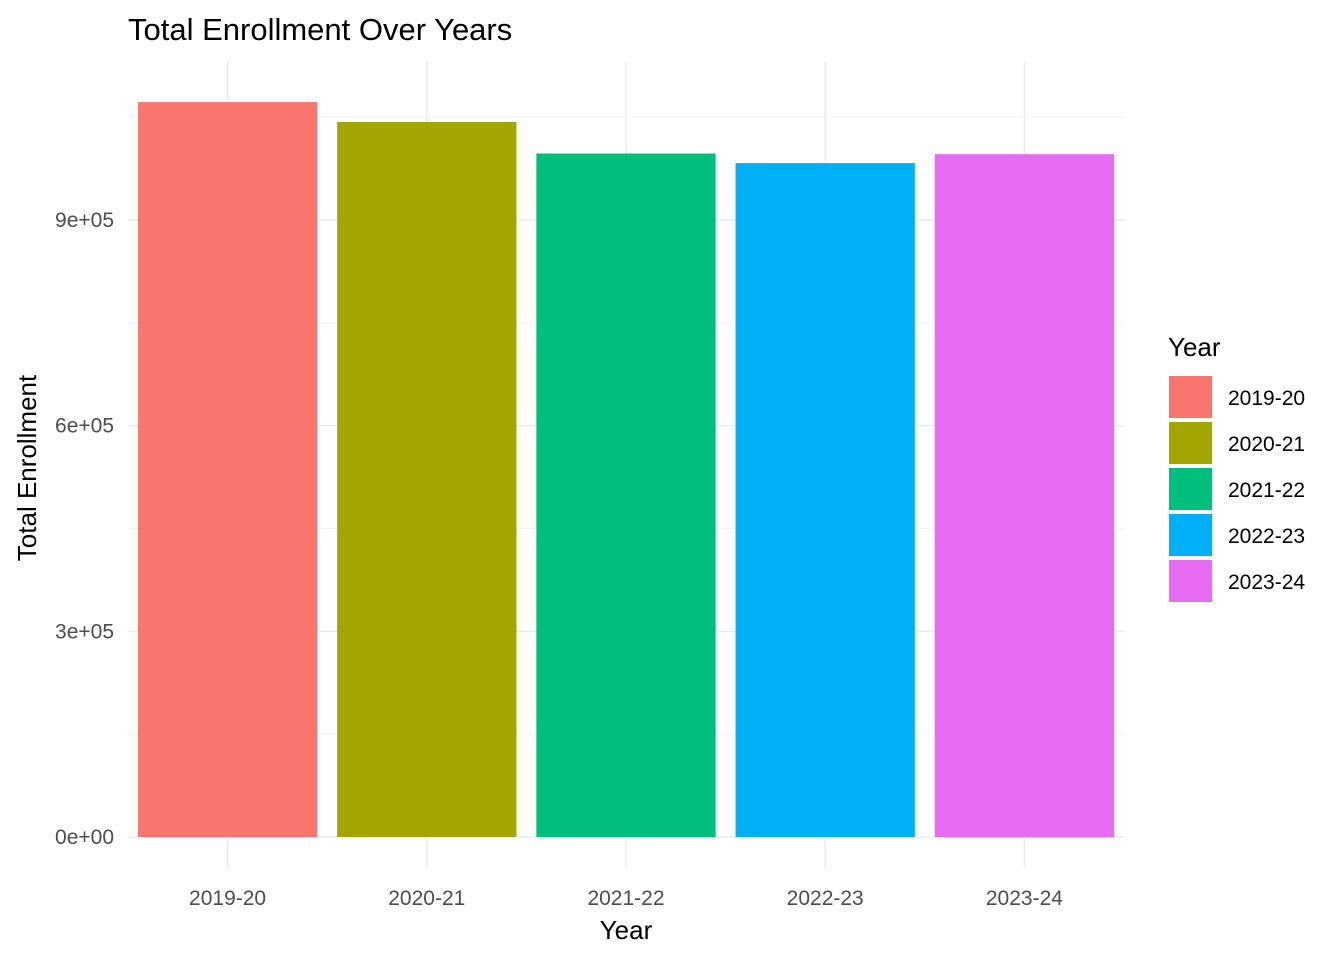 This screenshot has height=960, width=1344. Describe the element at coordinates (1266, 582) in the screenshot. I see `legend-label: 2023-24` at that location.